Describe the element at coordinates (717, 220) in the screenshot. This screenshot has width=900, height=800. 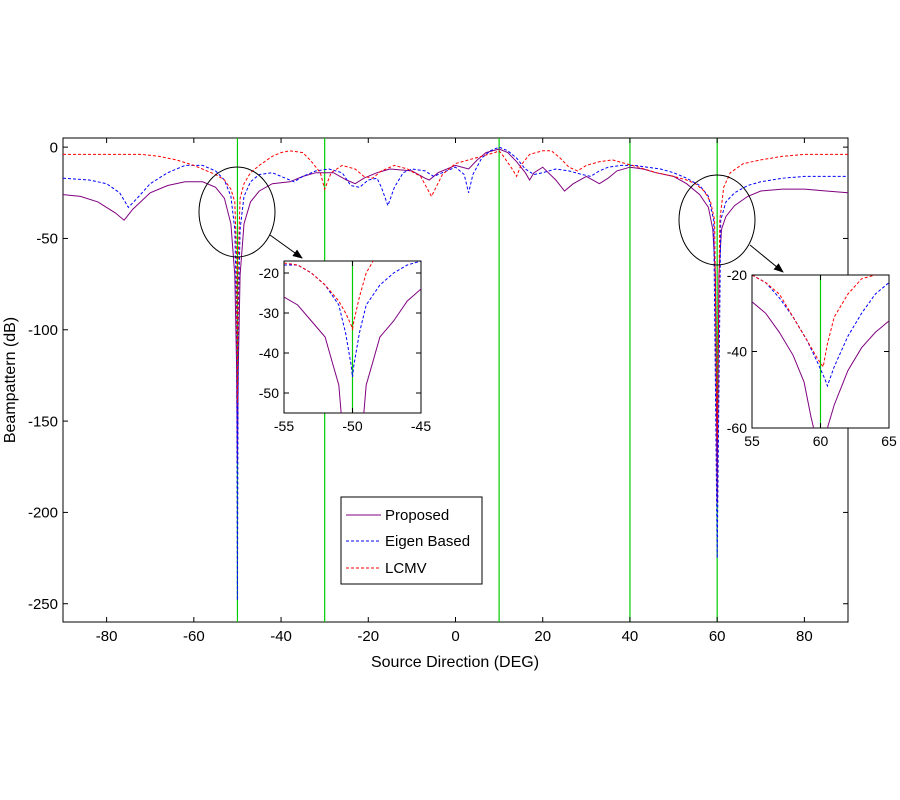
I see `zoom-ellipse-right` at that location.